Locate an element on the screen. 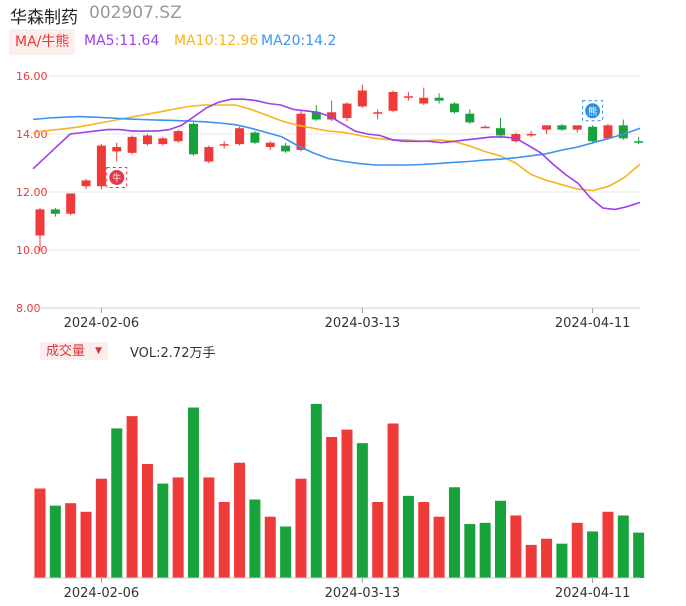 This screenshot has width=686, height=606. volume-label: 成交量 is located at coordinates (66, 351).